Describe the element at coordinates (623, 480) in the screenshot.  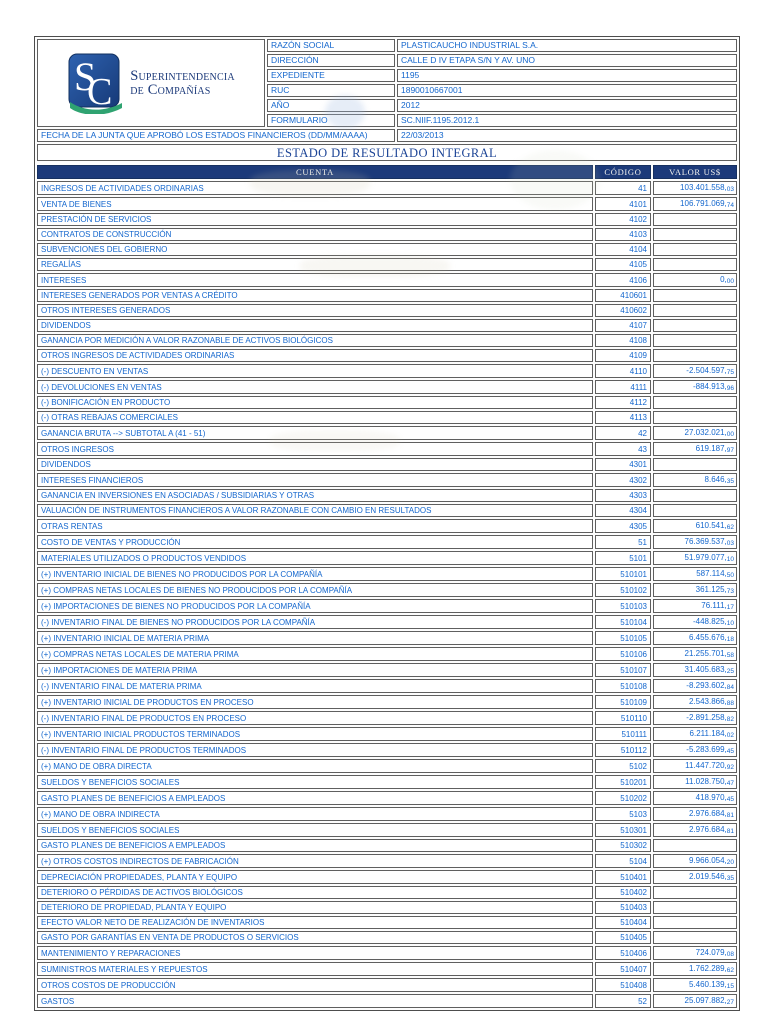
I see `code-cell: 4302` at that location.